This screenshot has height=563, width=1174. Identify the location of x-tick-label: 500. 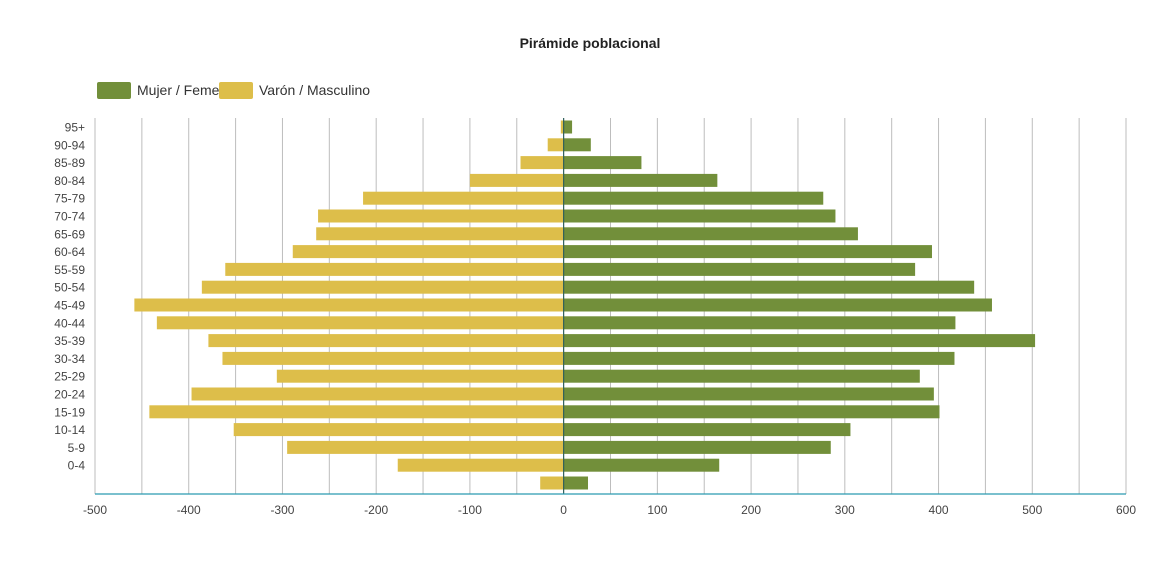
(1032, 510).